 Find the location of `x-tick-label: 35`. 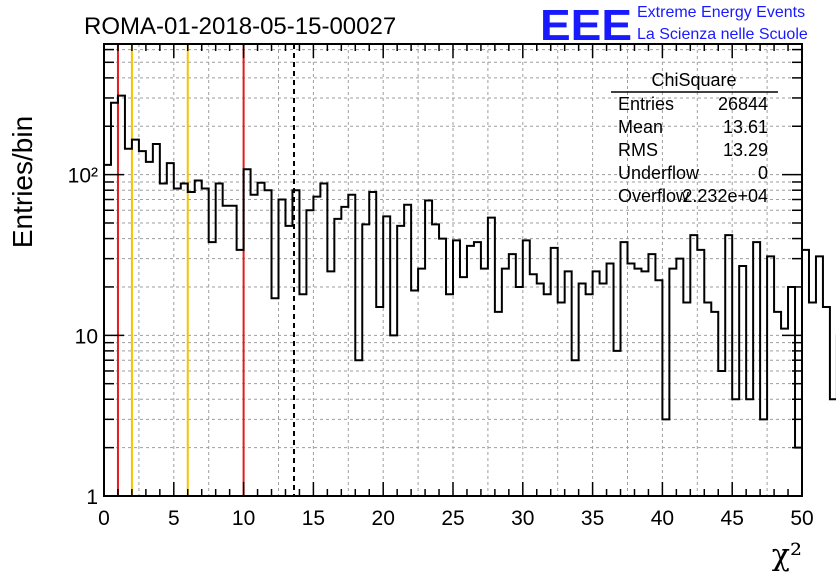

x-tick-label: 35 is located at coordinates (592, 518).